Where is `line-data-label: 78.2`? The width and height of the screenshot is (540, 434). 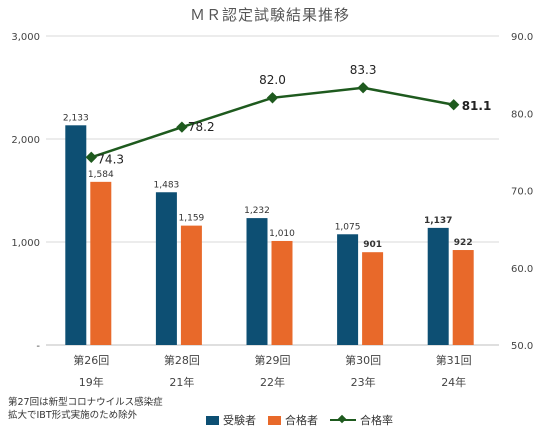
line-data-label: 78.2 is located at coordinates (201, 127).